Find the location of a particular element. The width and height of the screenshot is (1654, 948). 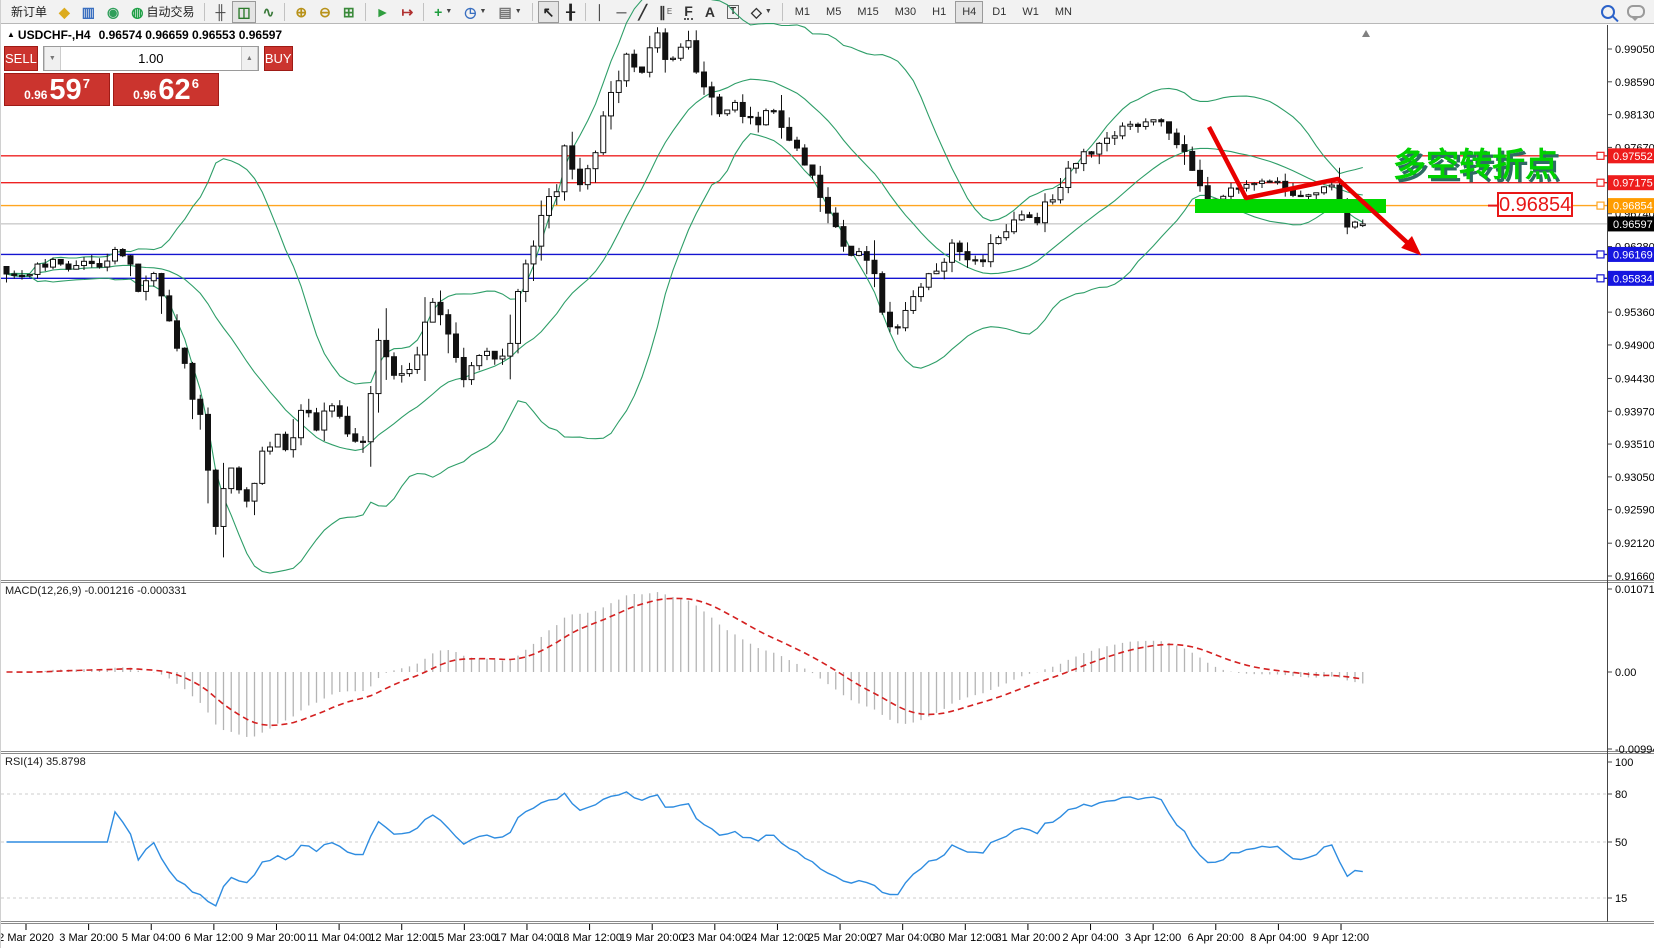

templates-button: ▤ ▼ is located at coordinates (510, 11).